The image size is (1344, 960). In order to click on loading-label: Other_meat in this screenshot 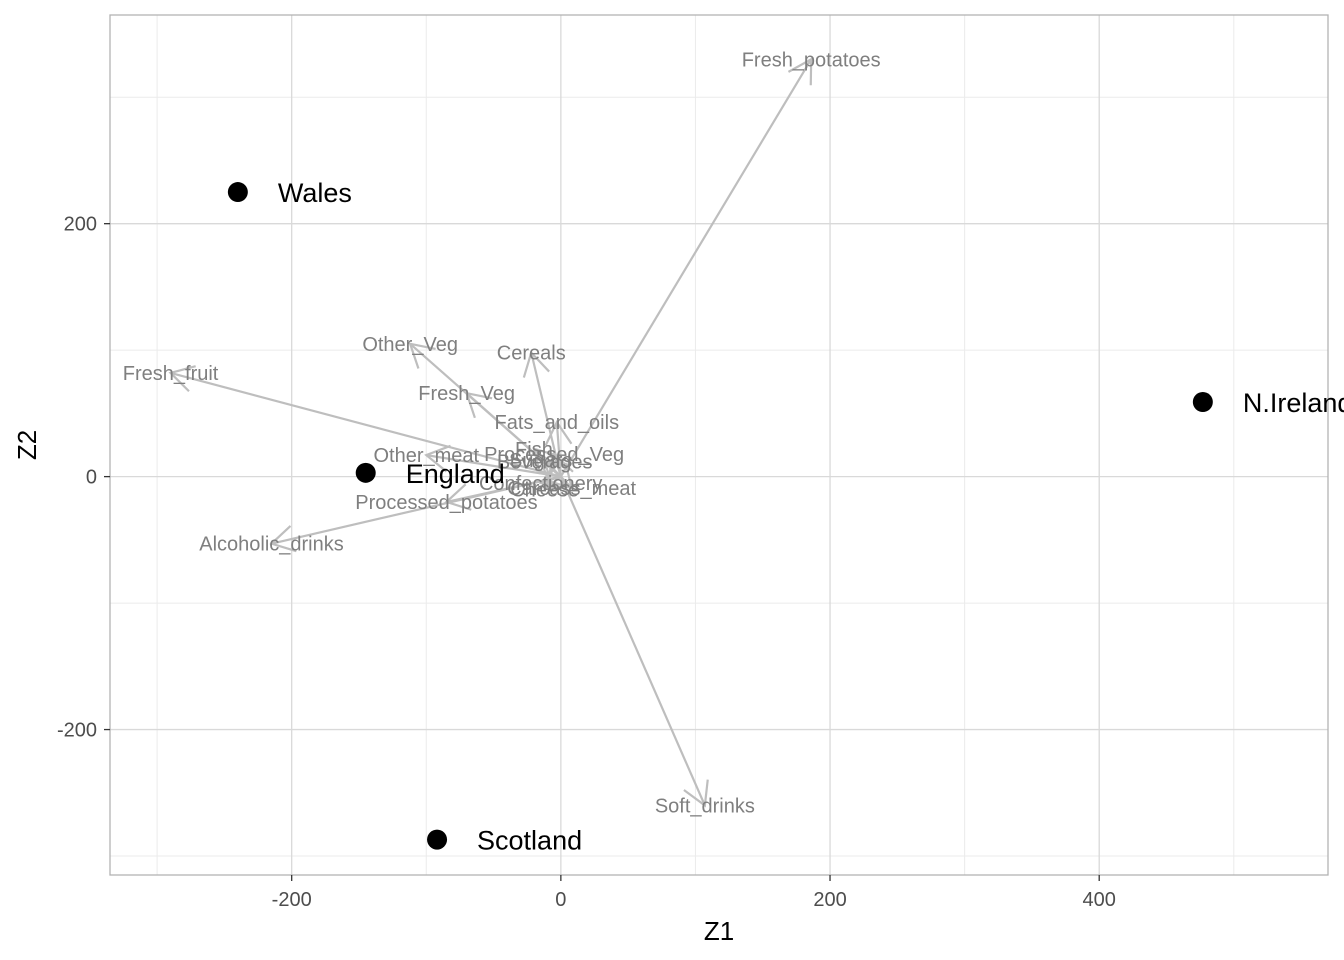, I will do `click(426, 456)`.